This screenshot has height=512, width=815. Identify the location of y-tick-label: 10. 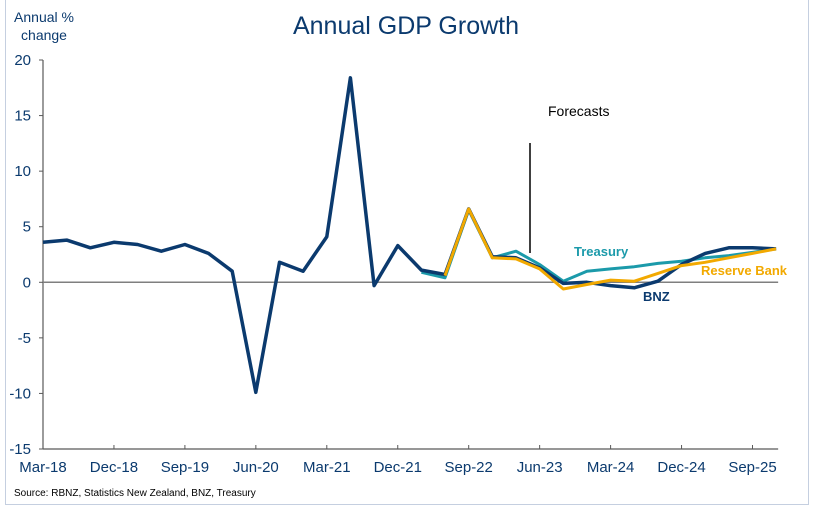
(22, 171).